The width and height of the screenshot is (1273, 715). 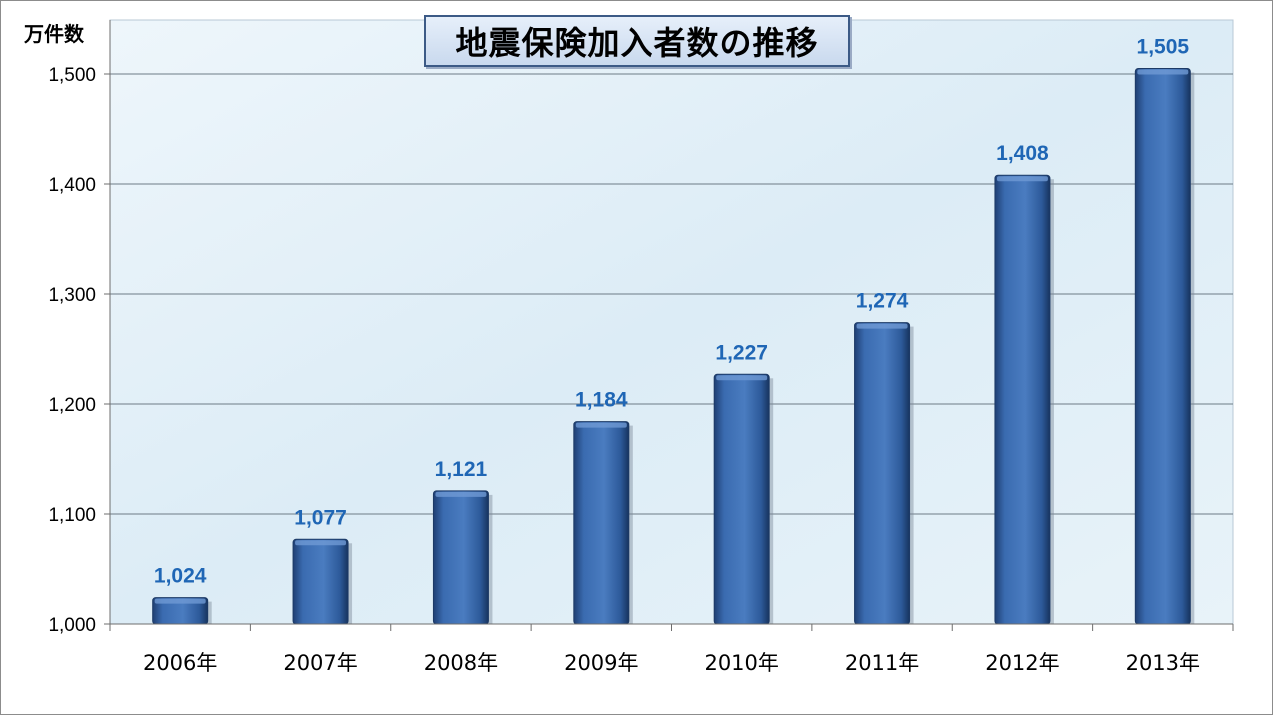 What do you see at coordinates (882, 663) in the screenshot?
I see `x-tick-label: 2011年` at bounding box center [882, 663].